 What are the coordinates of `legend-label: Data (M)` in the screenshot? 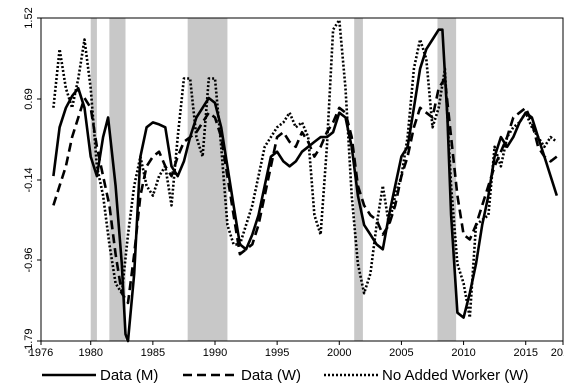 It's located at (129, 375).